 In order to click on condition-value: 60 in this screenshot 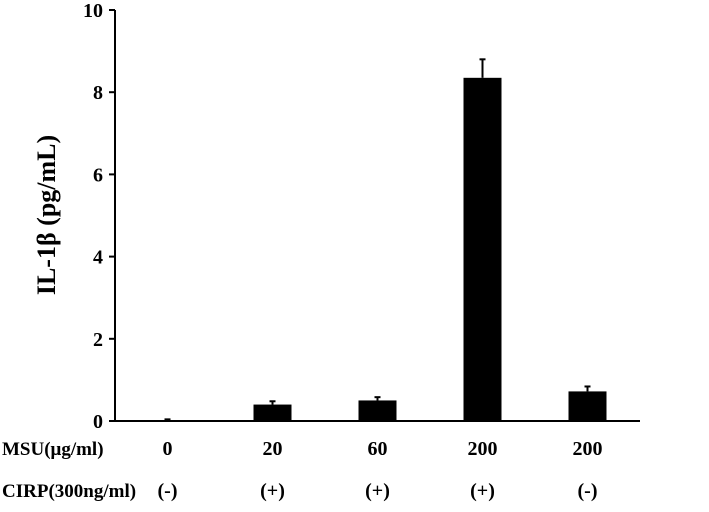, I will do `click(378, 449)`.